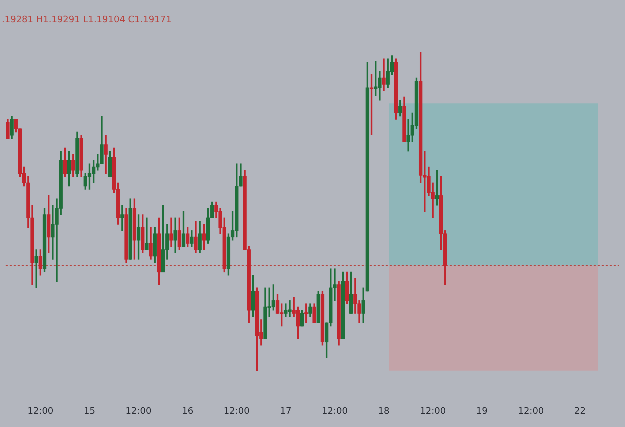 The height and width of the screenshot is (427, 625). Describe the element at coordinates (286, 411) in the screenshot. I see `x-tick-label: 17` at that location.